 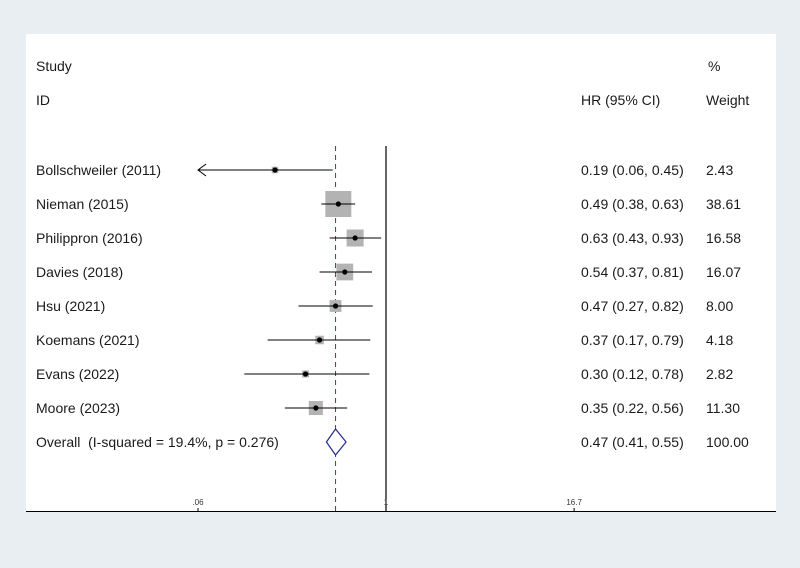 What do you see at coordinates (99, 170) in the screenshot?
I see `study-label: Bollschweiler (2011)` at bounding box center [99, 170].